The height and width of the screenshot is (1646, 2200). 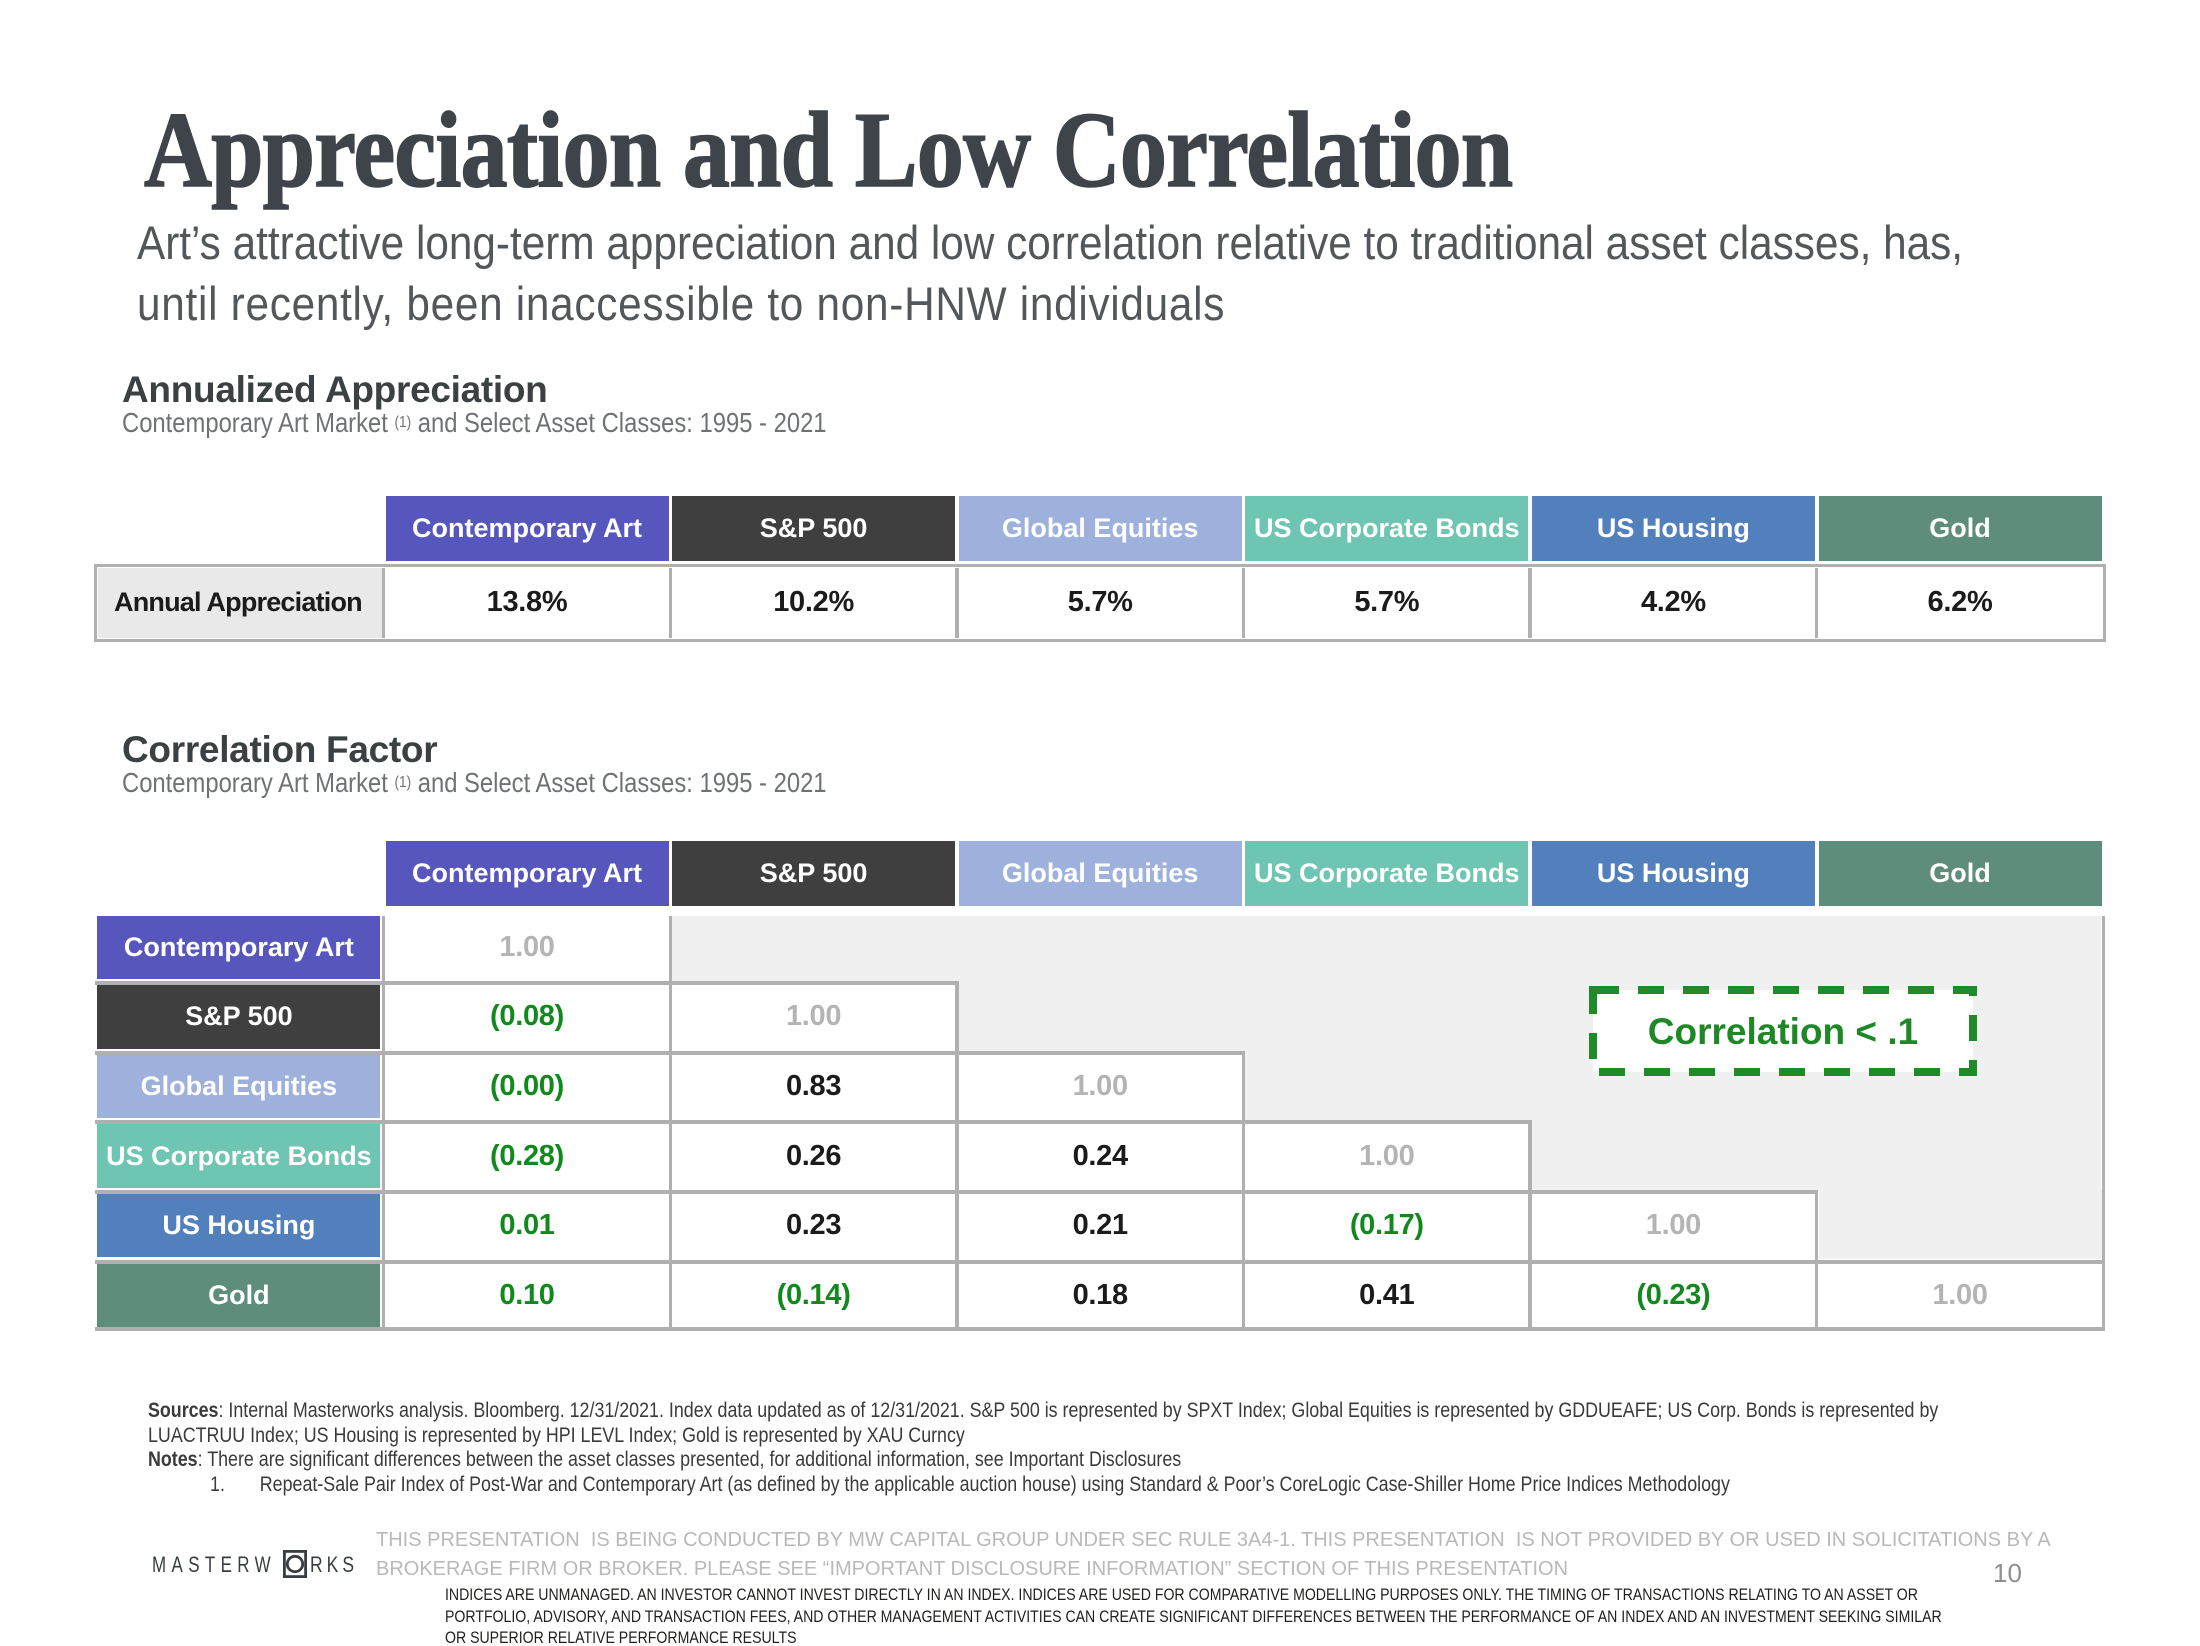 I want to click on svg-text: RKS, so click(x=334, y=1564).